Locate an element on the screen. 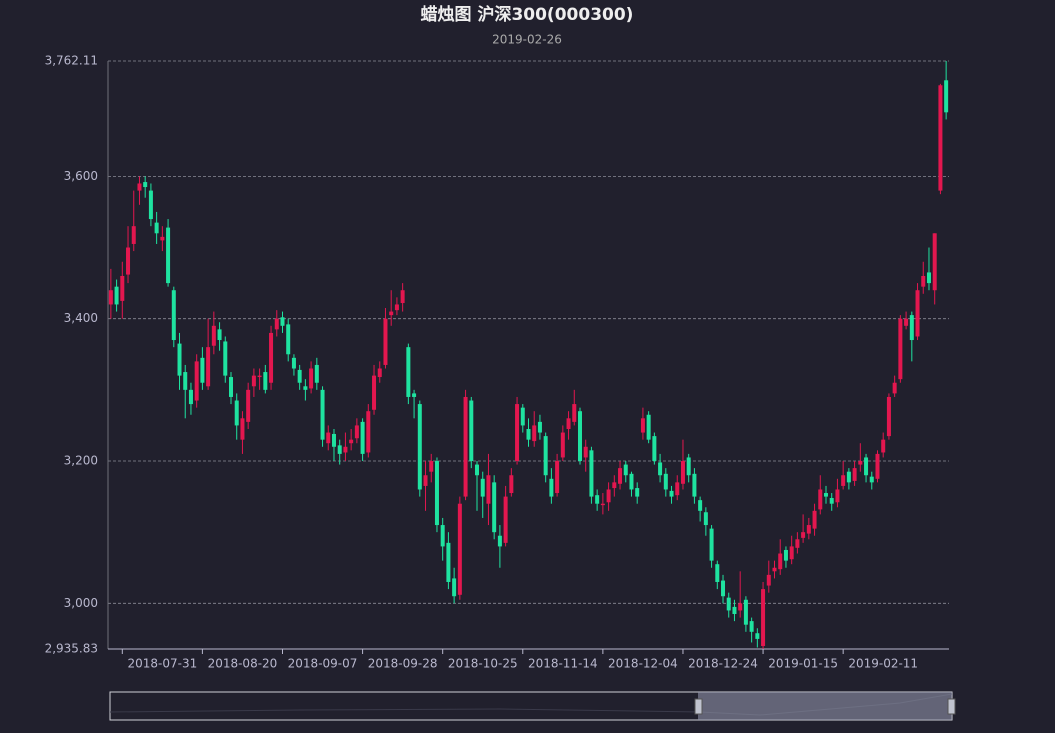 The height and width of the screenshot is (733, 1055). y-tick-label: 2,935.83 is located at coordinates (71, 649).